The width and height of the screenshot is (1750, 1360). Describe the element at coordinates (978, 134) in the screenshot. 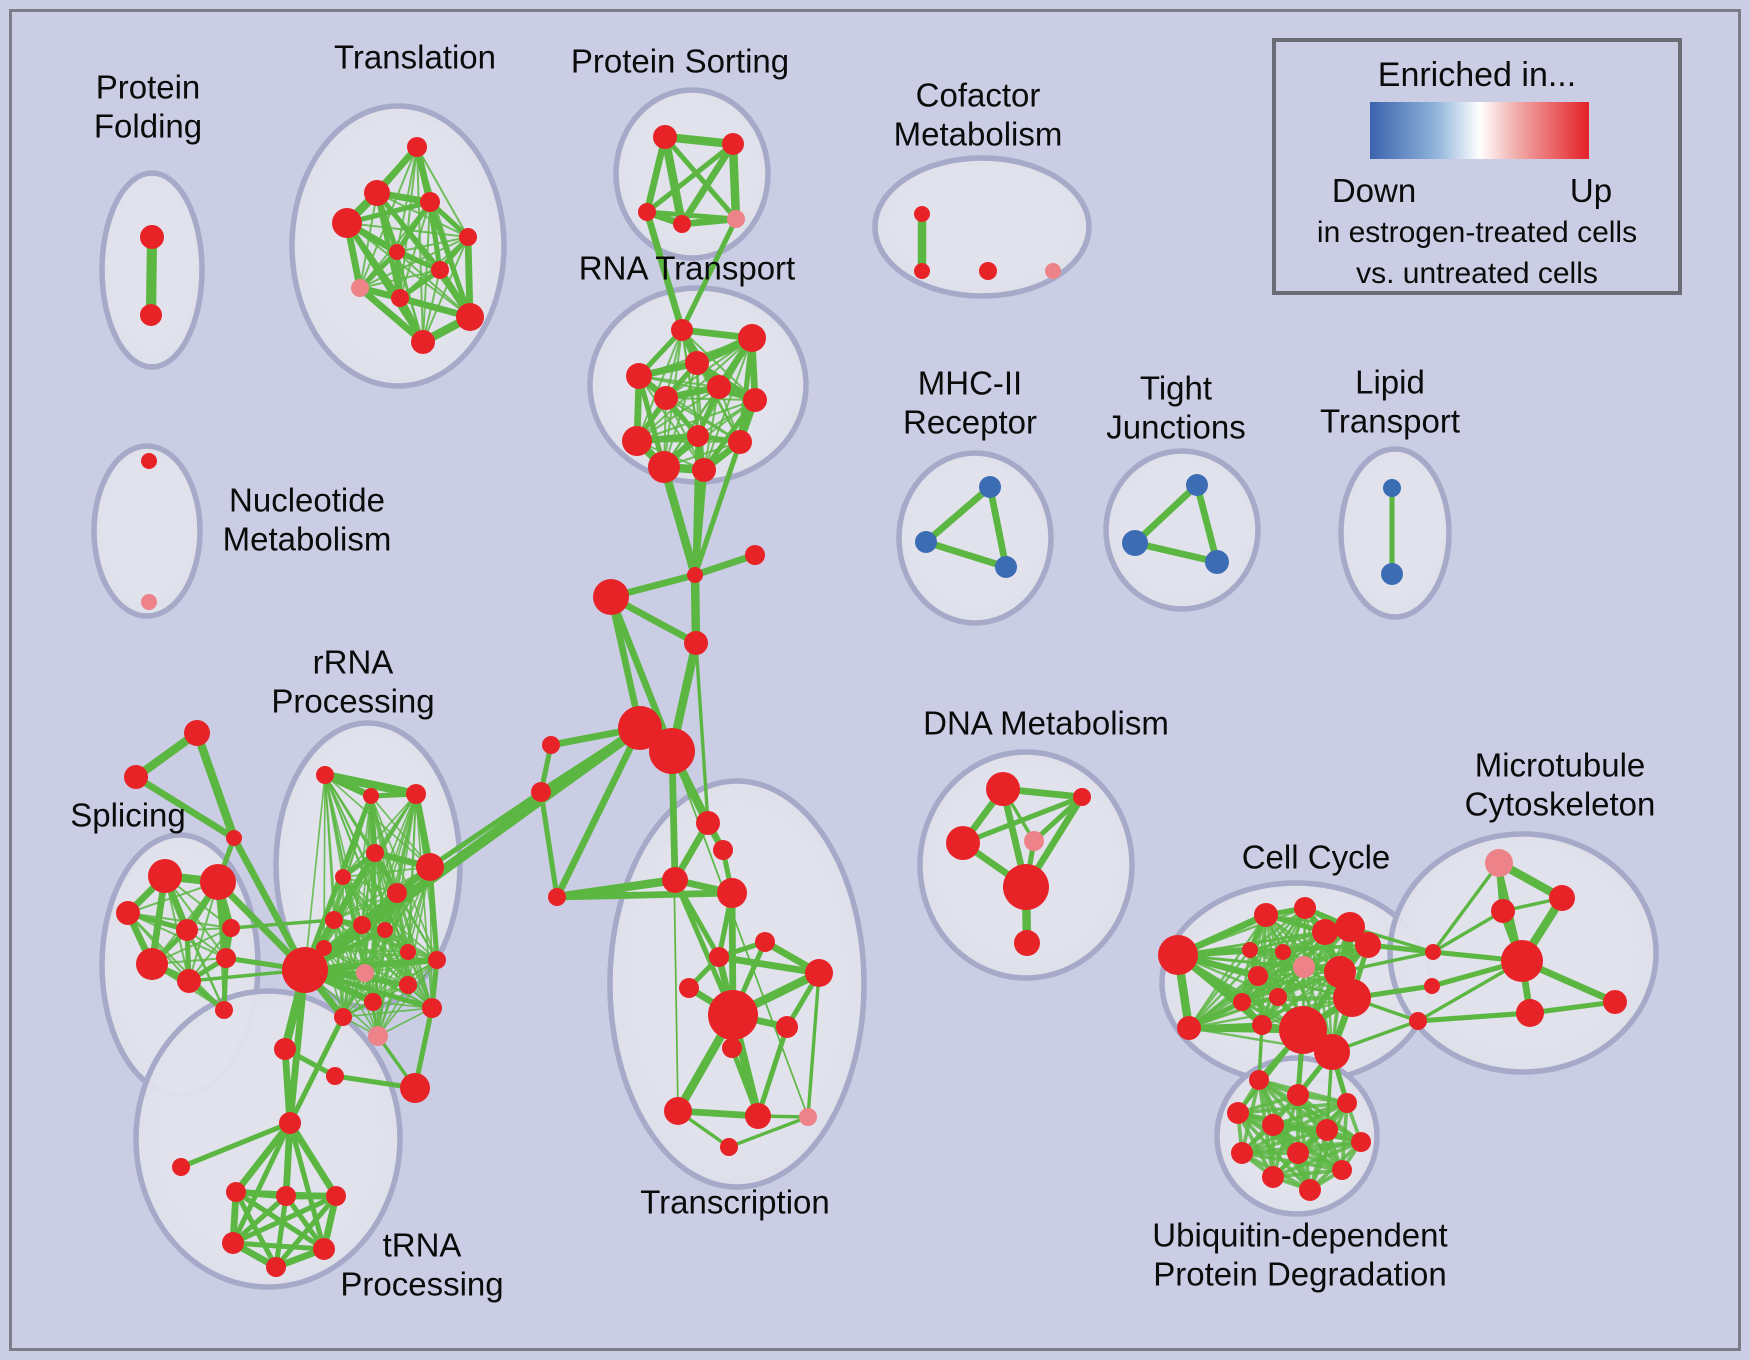

I see `cluster-label-cofactor-line2: Metabolism` at that location.